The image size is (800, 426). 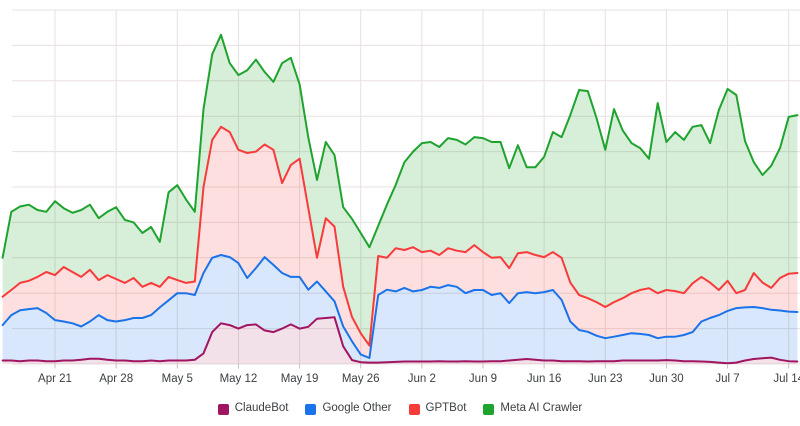 I want to click on legend-item-google-other: Google Other, so click(x=348, y=408).